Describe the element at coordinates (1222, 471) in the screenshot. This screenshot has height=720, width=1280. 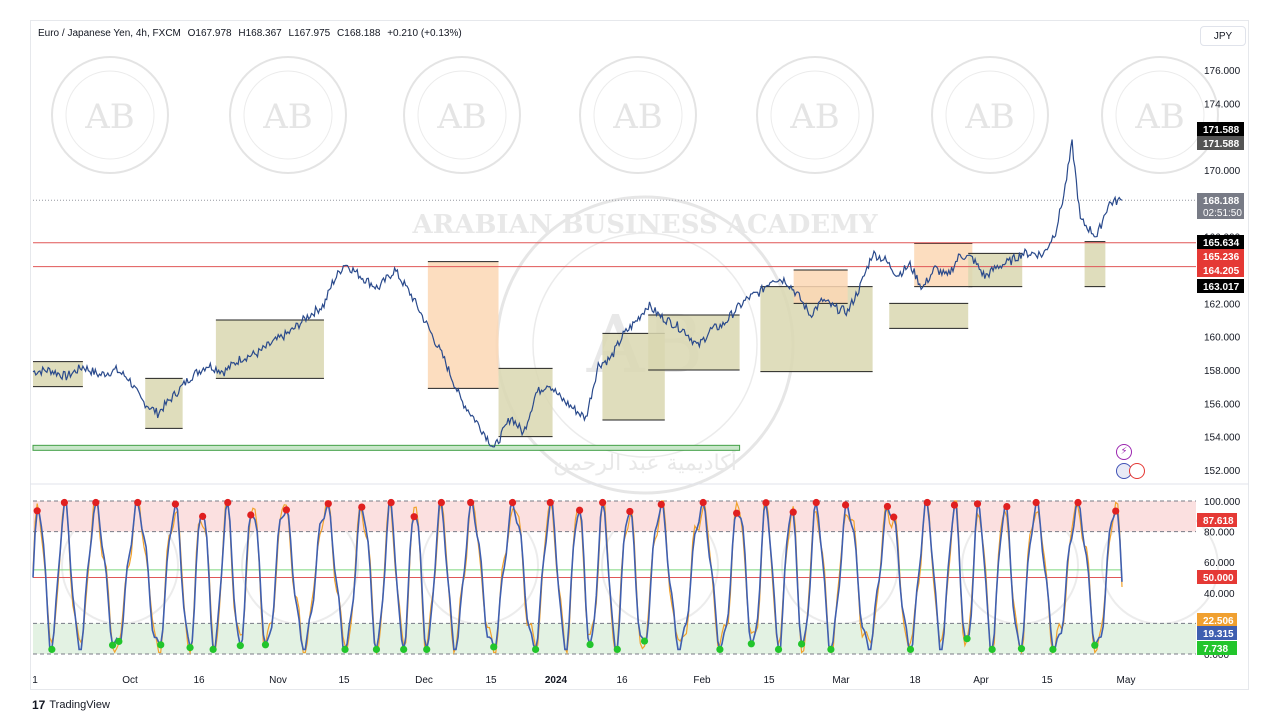
I see `price-axis-tick: 152.000` at that location.